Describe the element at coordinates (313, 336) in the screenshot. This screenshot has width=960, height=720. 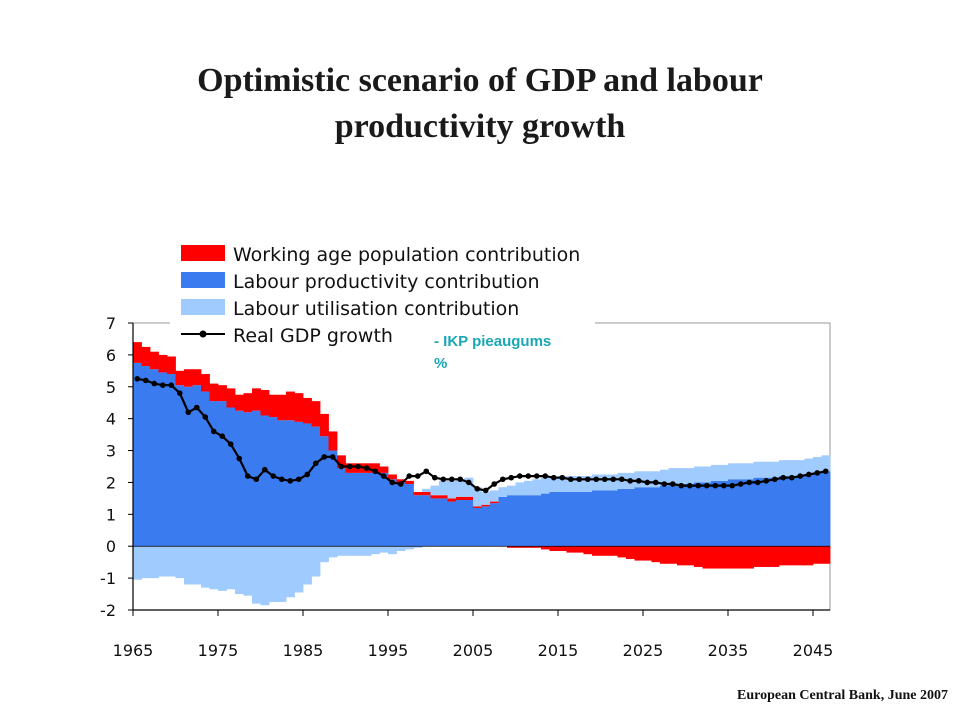
I see `legend-label-gdp: Real GDP growth` at that location.